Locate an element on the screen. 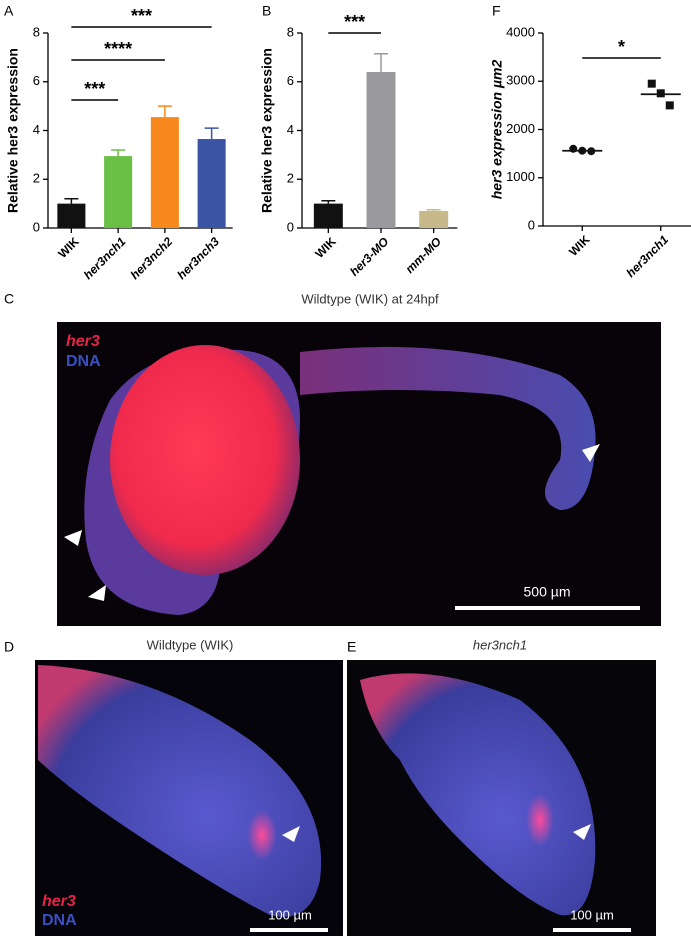  panel-label: E is located at coordinates (351, 647).